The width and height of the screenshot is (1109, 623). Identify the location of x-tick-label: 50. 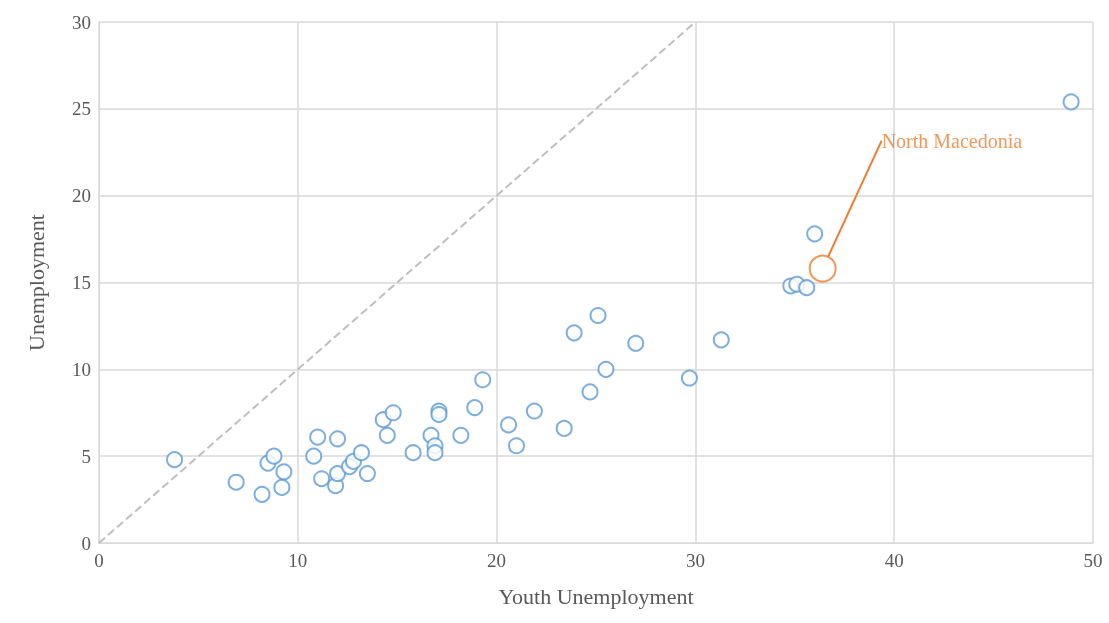
(1093, 560).